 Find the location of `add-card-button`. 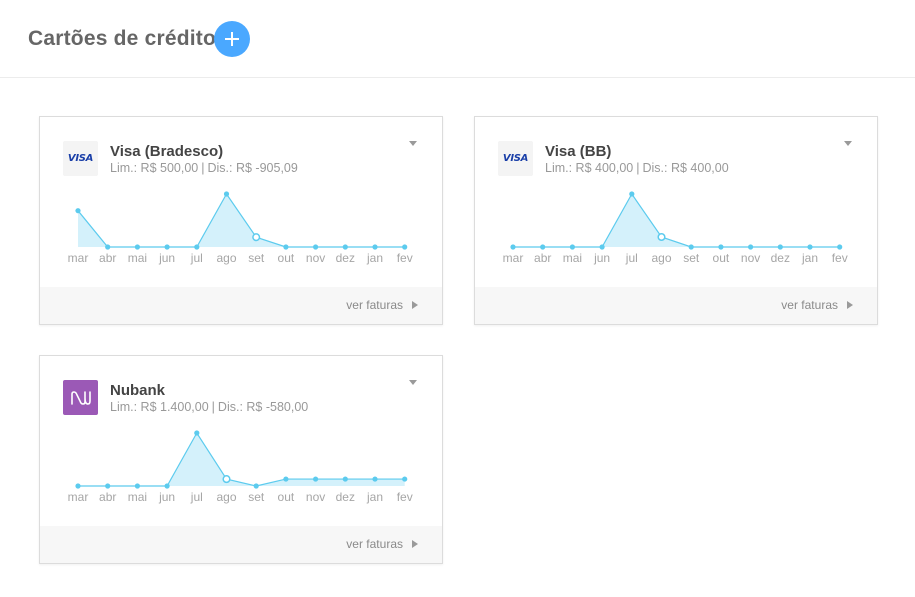

add-card-button is located at coordinates (232, 39).